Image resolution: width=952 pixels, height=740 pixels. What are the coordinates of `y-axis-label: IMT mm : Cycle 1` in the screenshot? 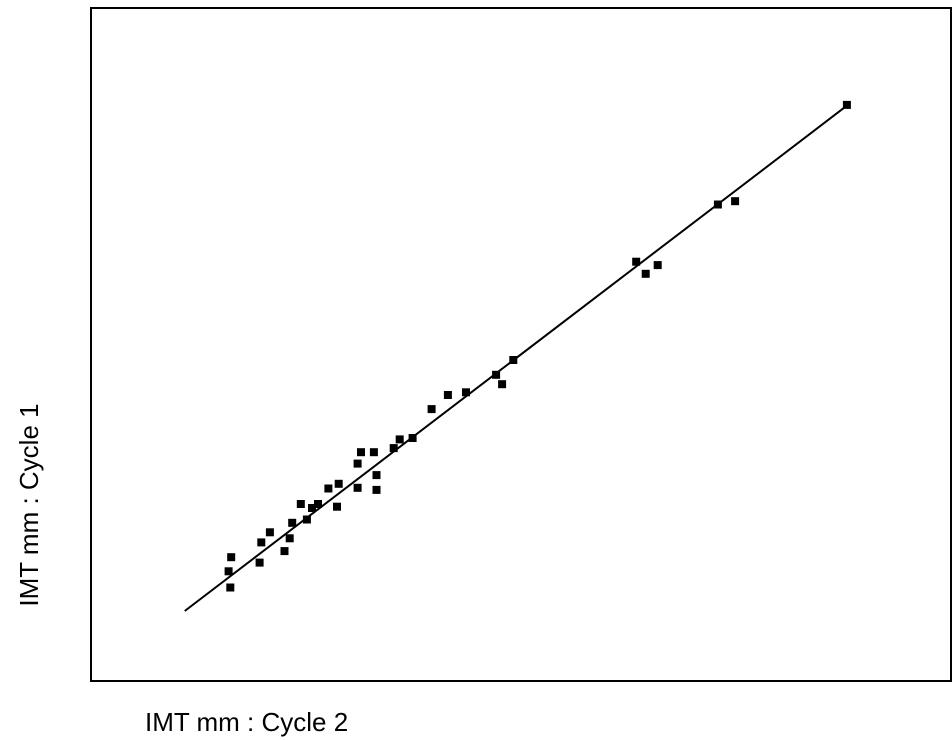 It's located at (29, 504).